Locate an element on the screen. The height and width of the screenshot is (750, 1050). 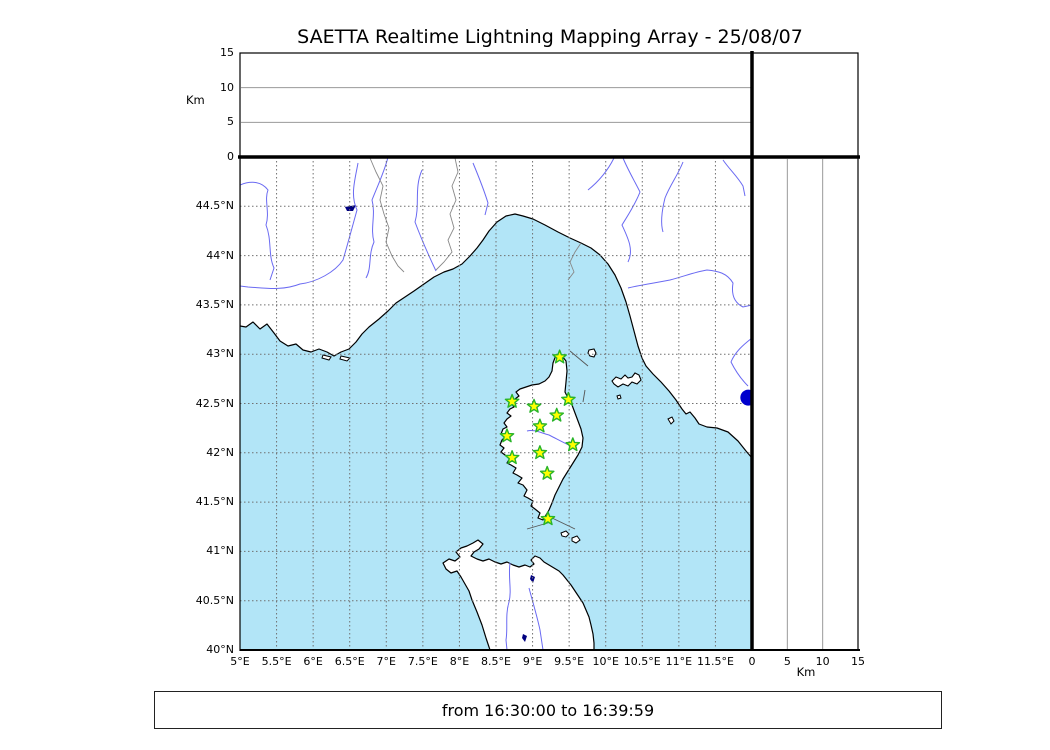
lat-tick-label: 40°N is located at coordinates (220, 649).